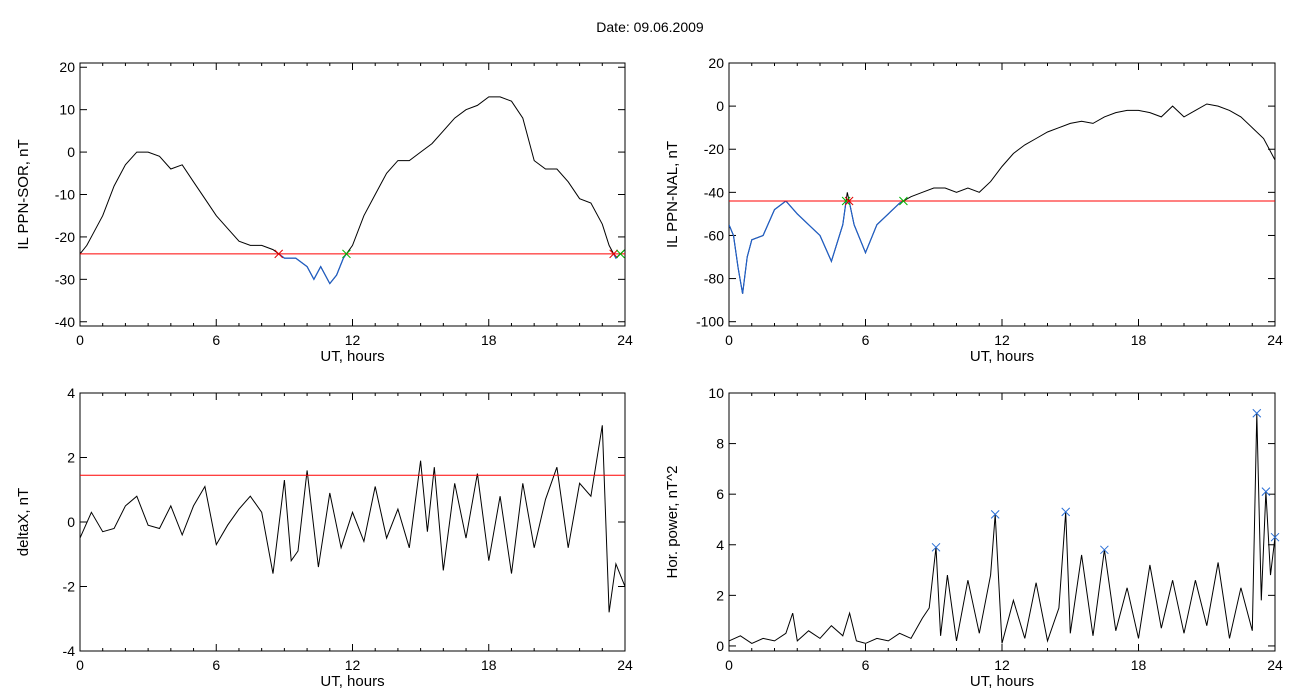  Describe the element at coordinates (720, 444) in the screenshot. I see `y-tick-label: 8` at that location.